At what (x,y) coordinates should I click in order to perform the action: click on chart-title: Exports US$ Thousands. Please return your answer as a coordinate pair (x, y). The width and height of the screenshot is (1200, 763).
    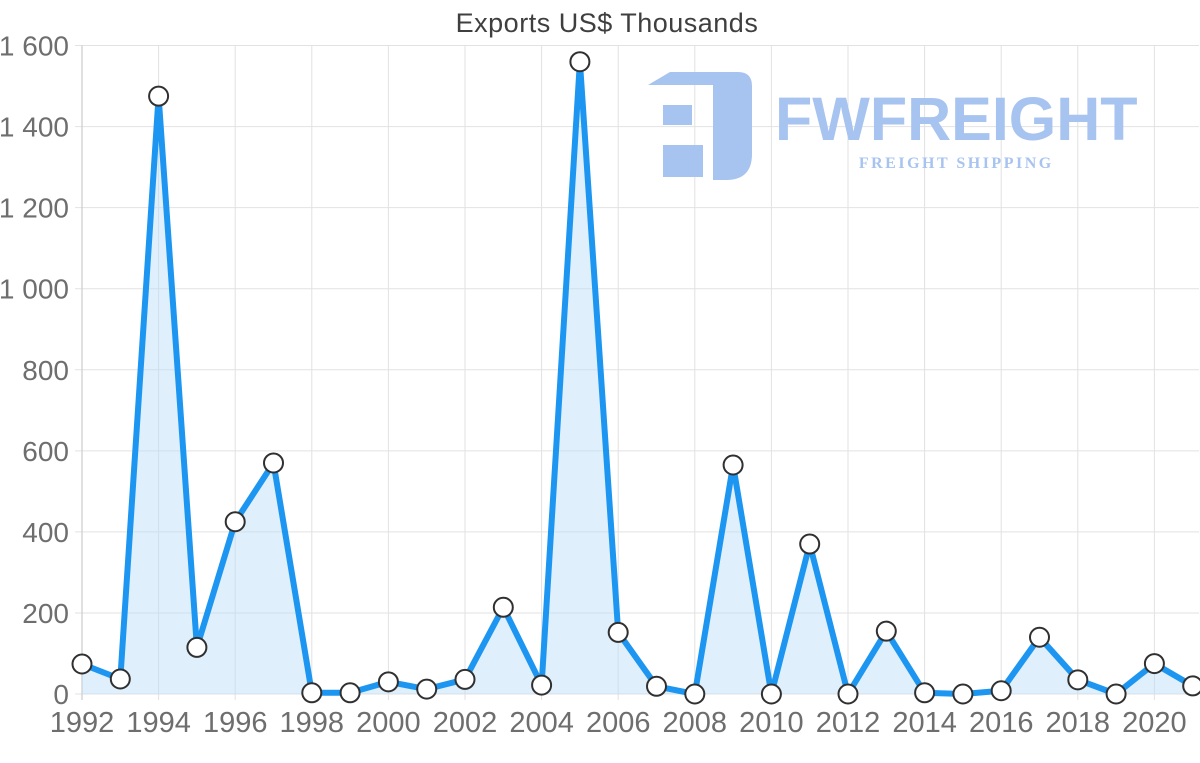
    Looking at the image, I should click on (607, 23).